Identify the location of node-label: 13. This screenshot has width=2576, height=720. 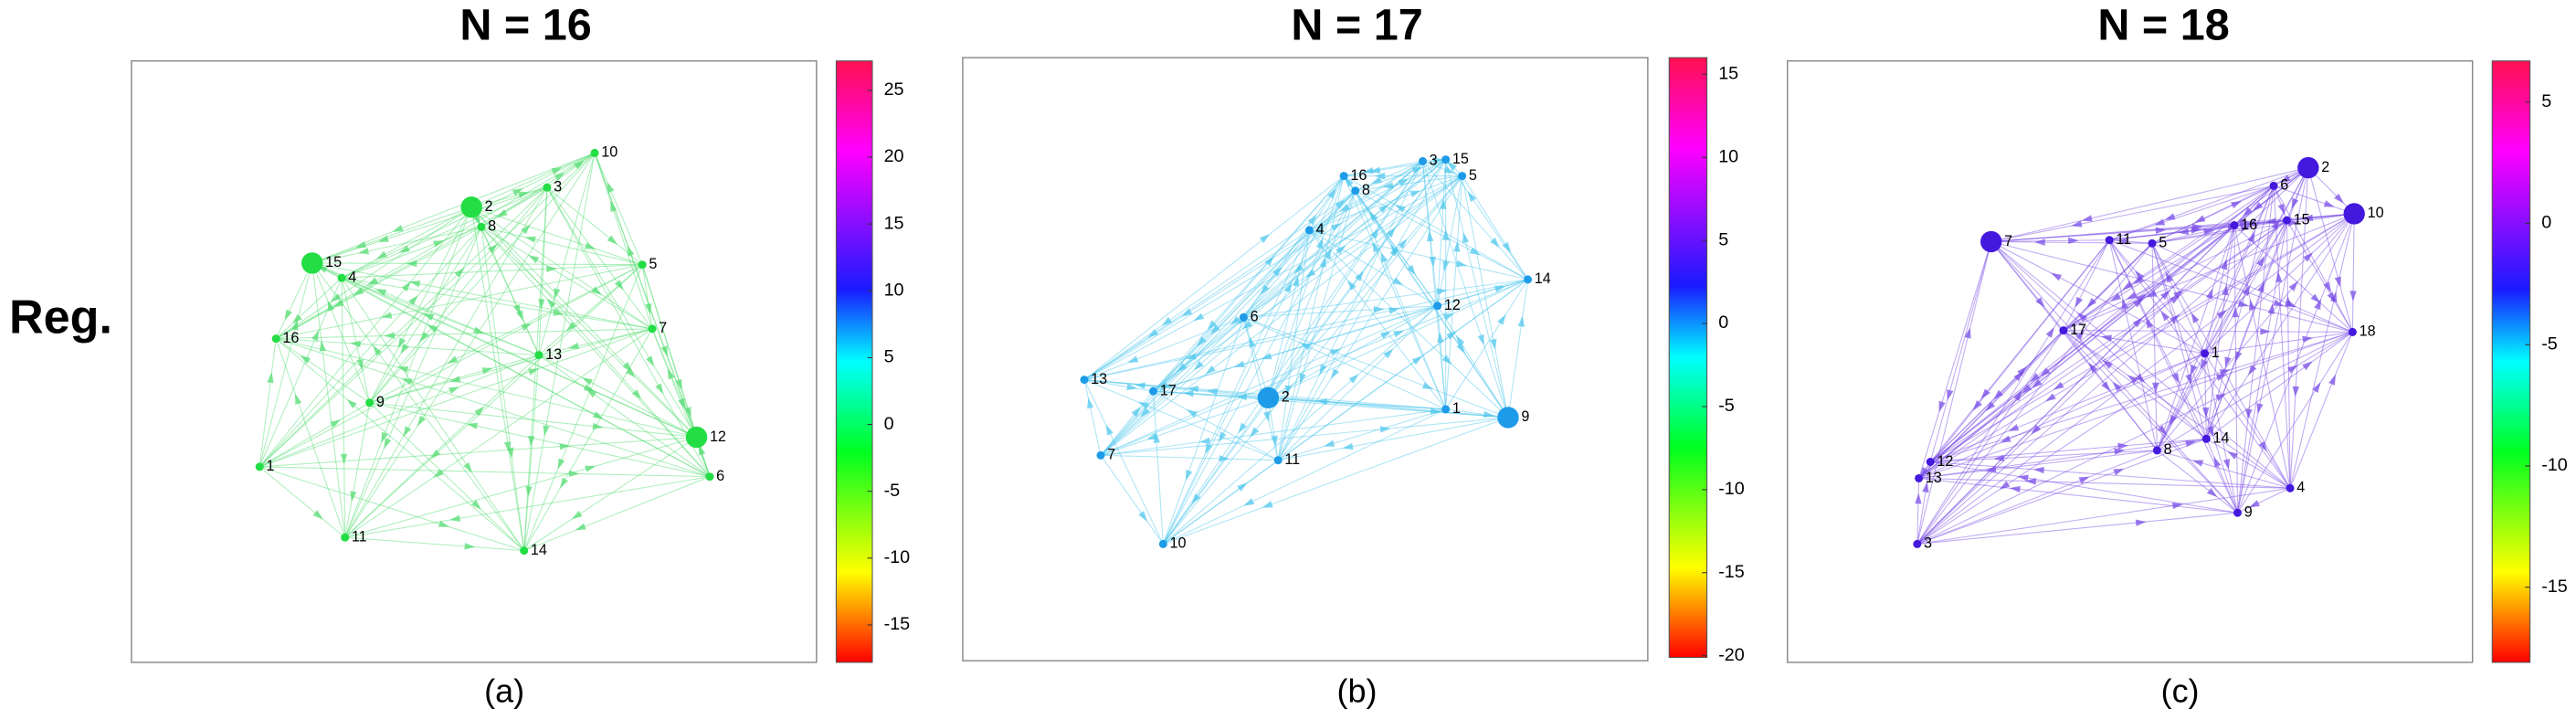
(553, 355).